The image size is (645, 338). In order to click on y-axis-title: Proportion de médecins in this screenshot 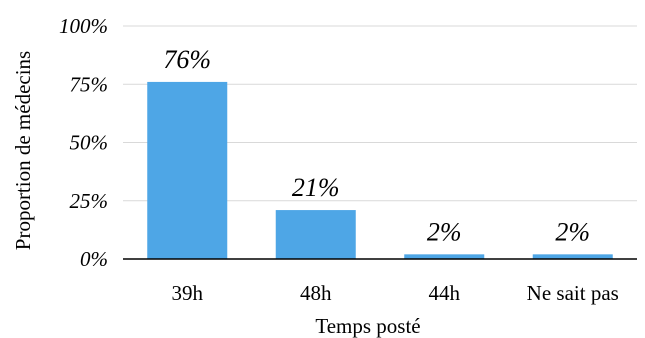, I will do `click(23, 150)`.